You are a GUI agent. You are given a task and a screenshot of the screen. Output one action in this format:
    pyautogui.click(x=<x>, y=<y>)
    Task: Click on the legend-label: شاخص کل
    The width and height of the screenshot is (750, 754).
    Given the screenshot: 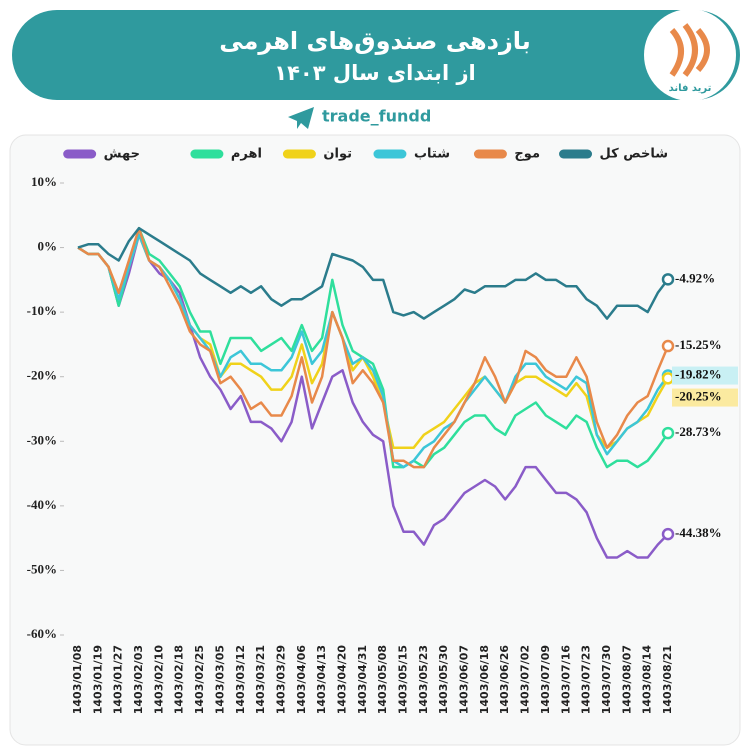 What is the action you would take?
    pyautogui.click(x=634, y=154)
    